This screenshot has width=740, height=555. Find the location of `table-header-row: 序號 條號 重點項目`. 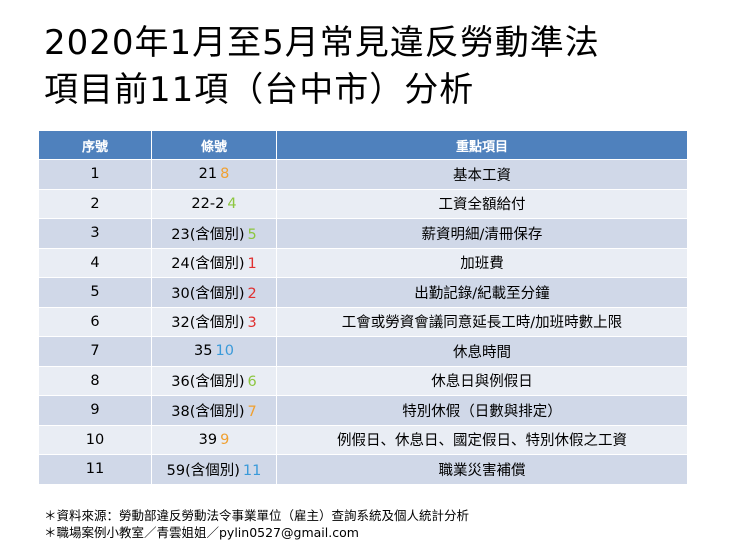

table-header-row: 序號 條號 重點項目 is located at coordinates (363, 145).